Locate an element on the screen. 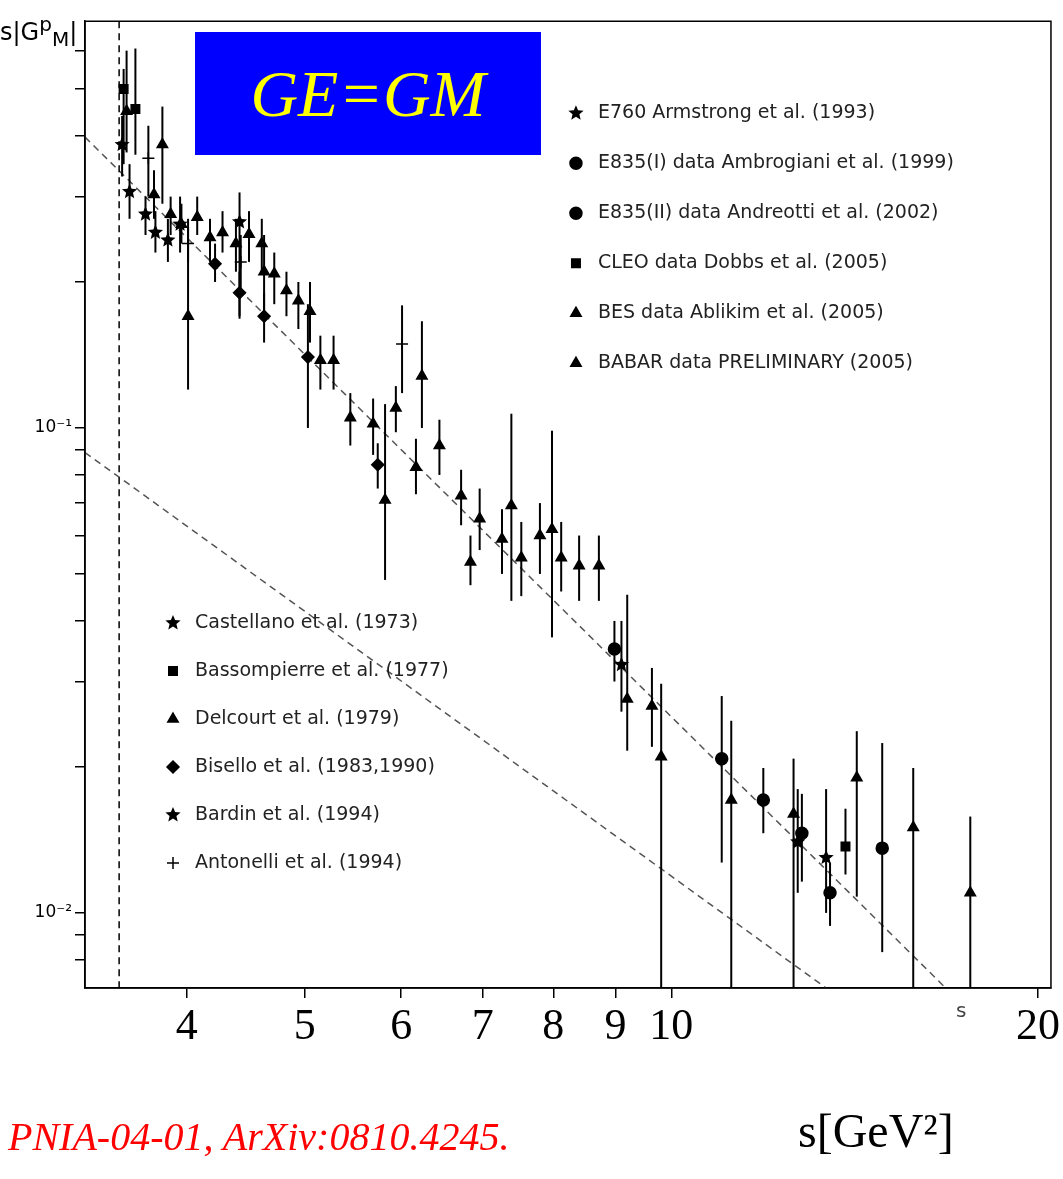  legend-label: E760 Armstrong et al. (1993) is located at coordinates (736, 111).